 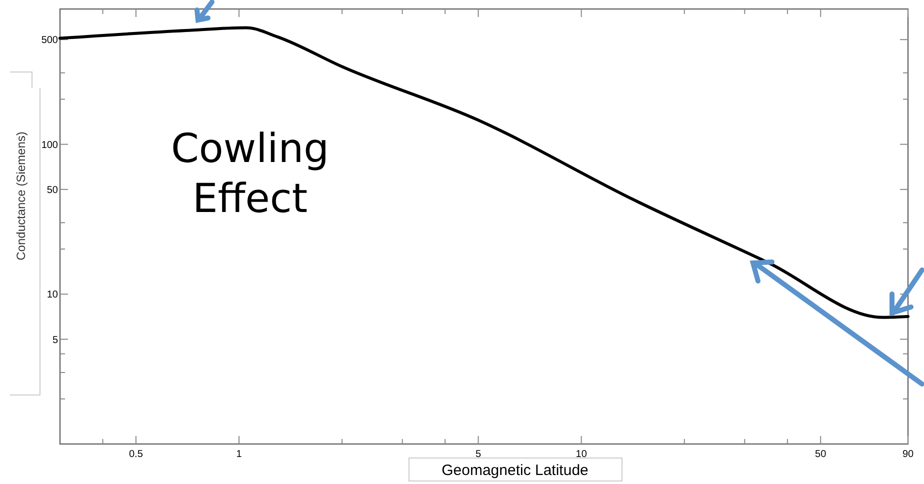 I want to click on y-tick-label: 500, so click(x=49, y=40).